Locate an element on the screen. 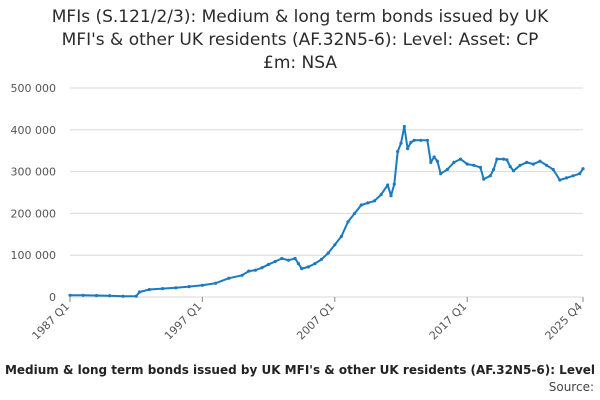  y-tick-label: 100 000 is located at coordinates (34, 255).